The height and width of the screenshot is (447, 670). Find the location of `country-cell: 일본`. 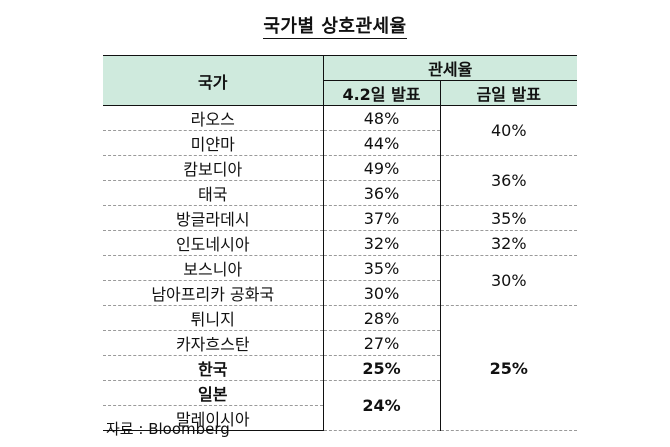

country-cell: 일본 is located at coordinates (213, 393).